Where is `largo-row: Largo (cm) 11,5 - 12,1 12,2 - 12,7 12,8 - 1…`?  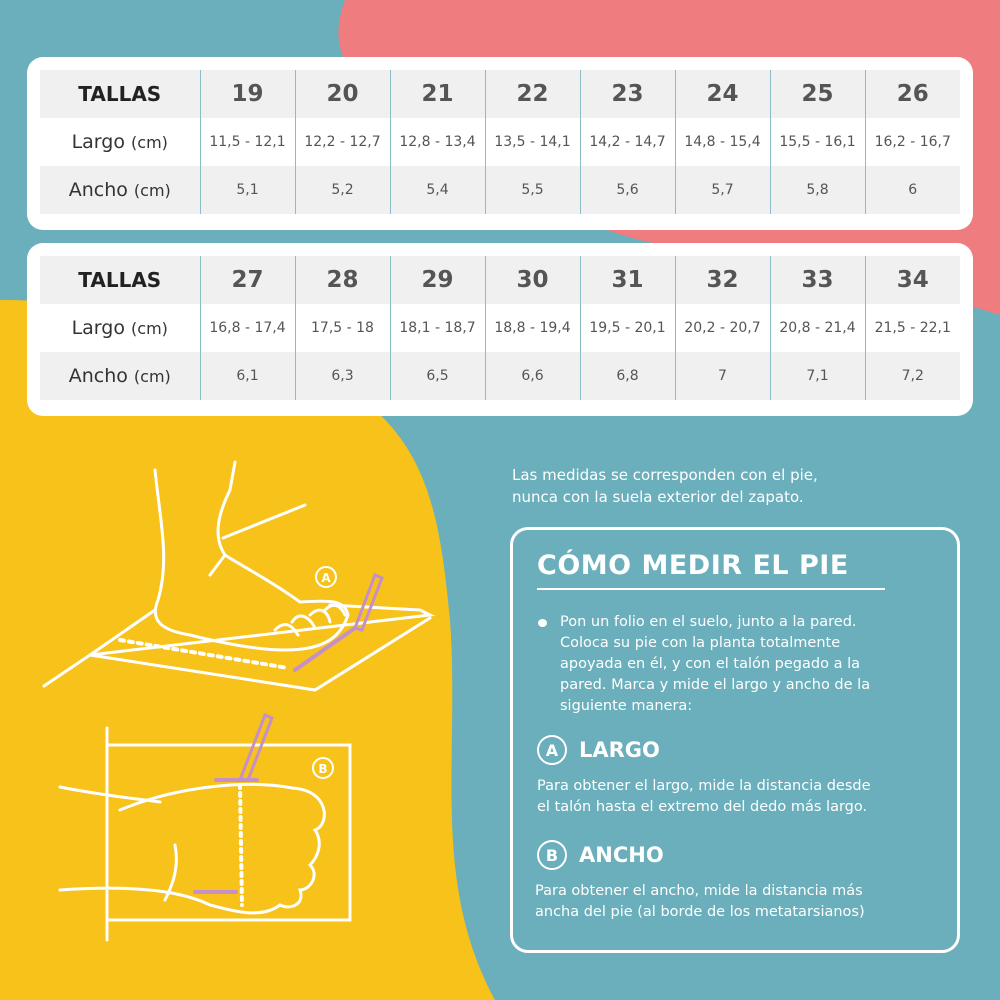
largo-row: Largo (cm) 11,5 - 12,1 12,2 - 12,7 12,8 - 1… is located at coordinates (500, 142).